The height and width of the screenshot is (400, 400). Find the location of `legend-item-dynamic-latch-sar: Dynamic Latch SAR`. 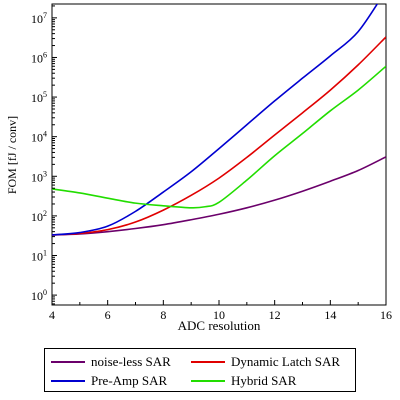

legend-item-dynamic-latch-sar: Dynamic Latch SAR is located at coordinates (265, 361).